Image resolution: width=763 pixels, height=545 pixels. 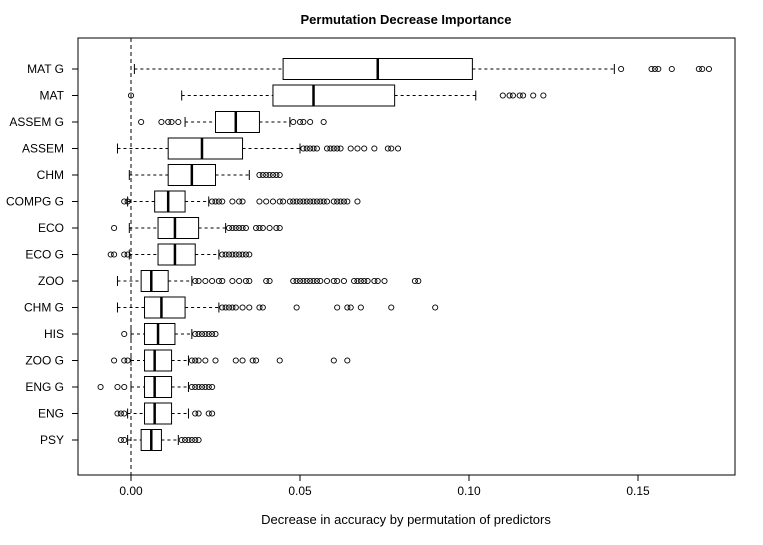 What do you see at coordinates (231, 360) in the screenshot?
I see `box-zoo-g` at bounding box center [231, 360].